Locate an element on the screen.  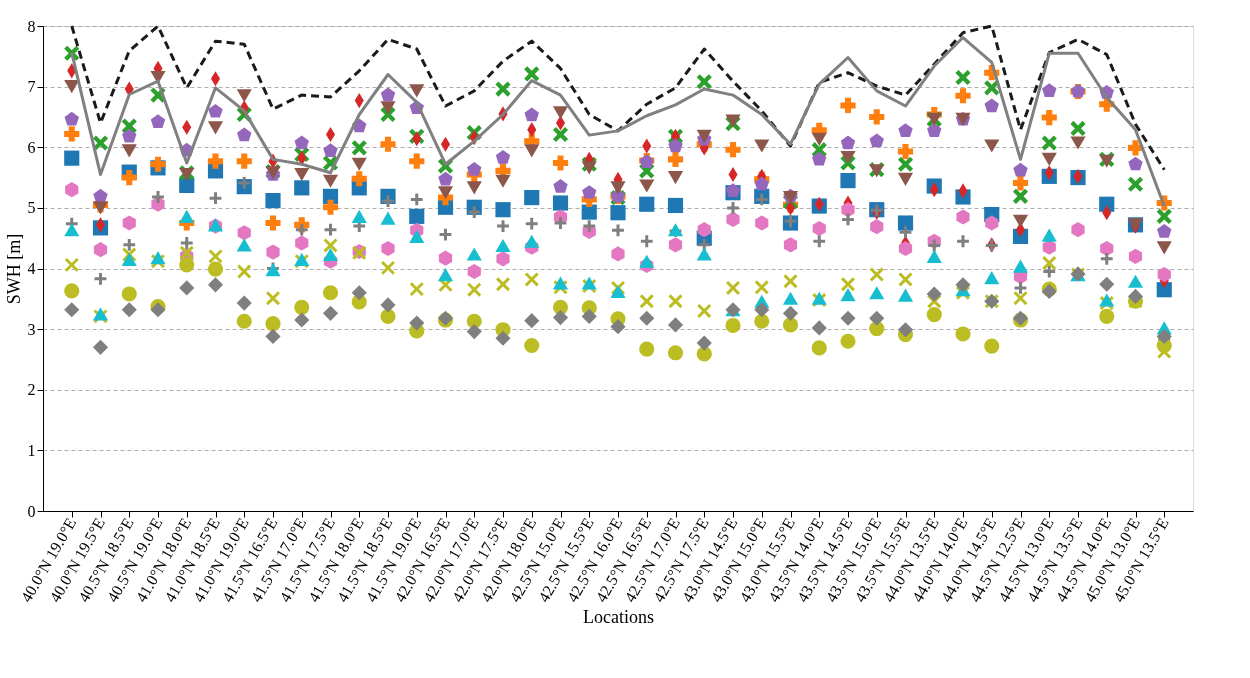
y-tick-label: 4 is located at coordinates (31, 268).